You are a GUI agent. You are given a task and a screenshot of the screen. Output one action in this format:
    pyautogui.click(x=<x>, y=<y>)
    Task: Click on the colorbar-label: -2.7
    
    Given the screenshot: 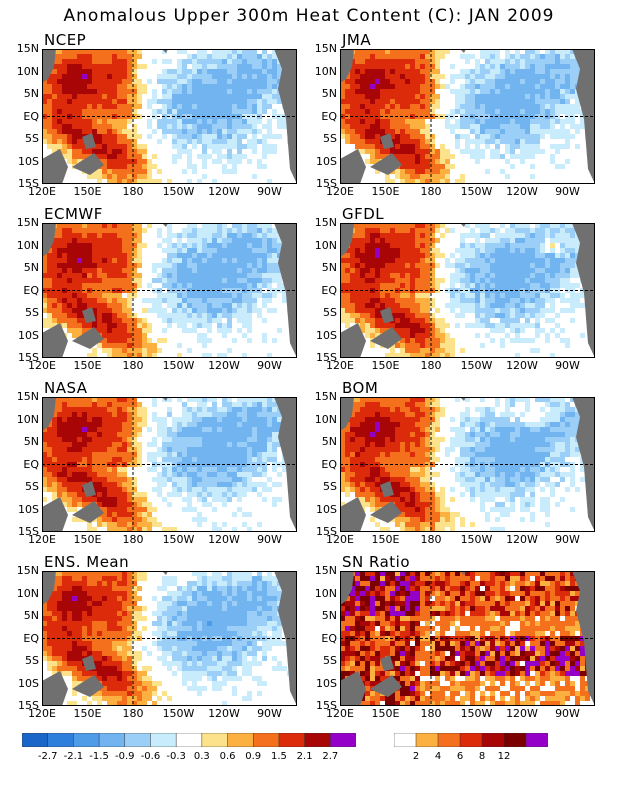 What is the action you would take?
    pyautogui.click(x=47, y=756)
    